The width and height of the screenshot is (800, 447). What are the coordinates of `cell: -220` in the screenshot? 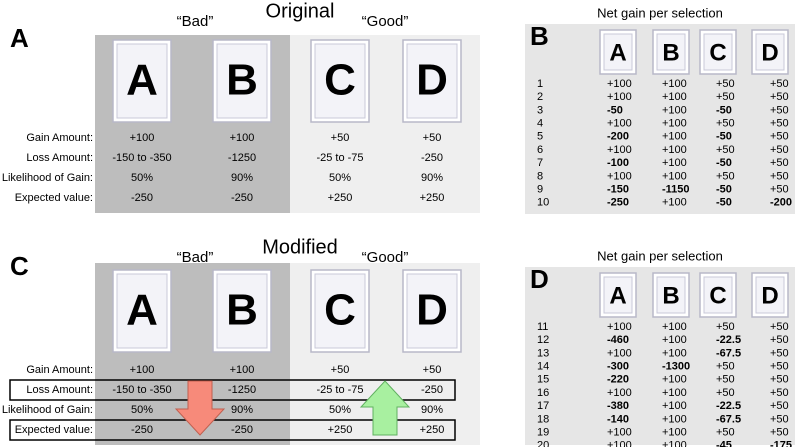 It's located at (618, 380).